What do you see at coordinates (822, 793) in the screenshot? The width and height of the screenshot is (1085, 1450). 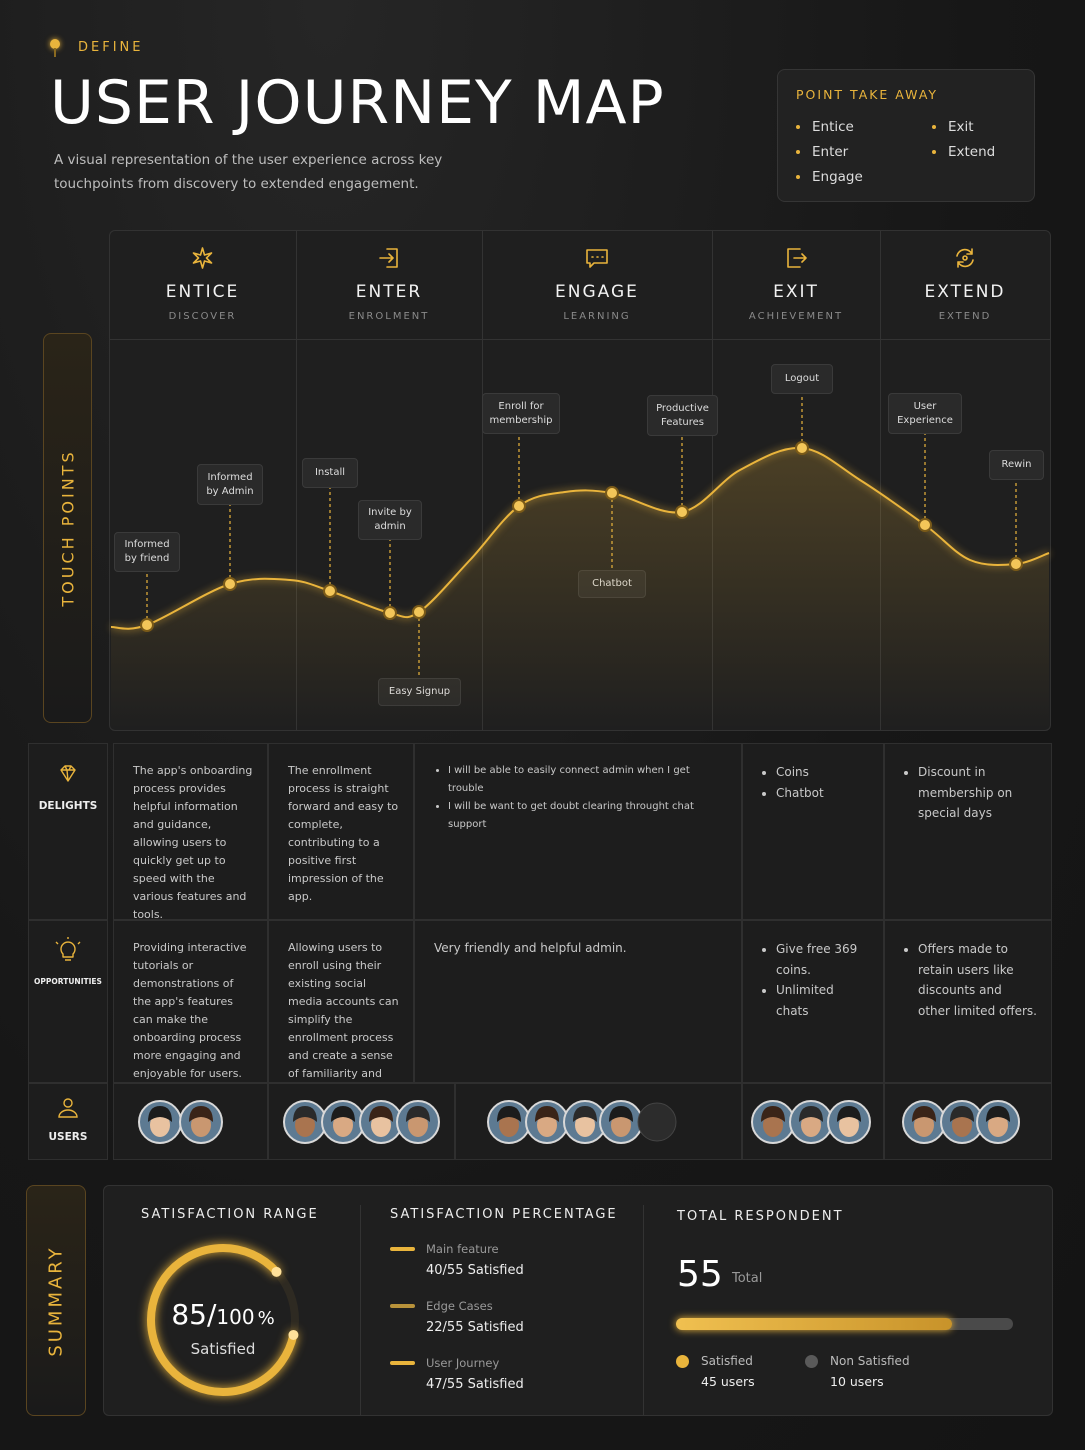 I see `cell-item: Chatbot` at bounding box center [822, 793].